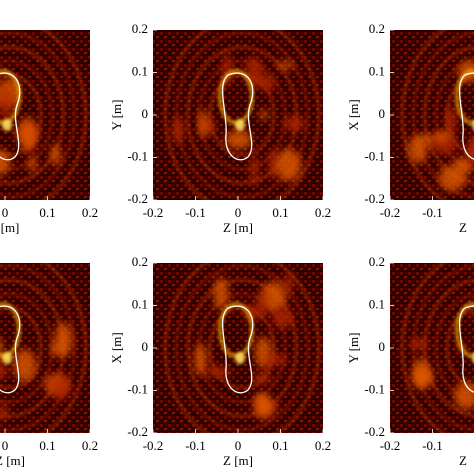  Describe the element at coordinates (353, 348) in the screenshot. I see `y-axis-label: Y [m]` at that location.